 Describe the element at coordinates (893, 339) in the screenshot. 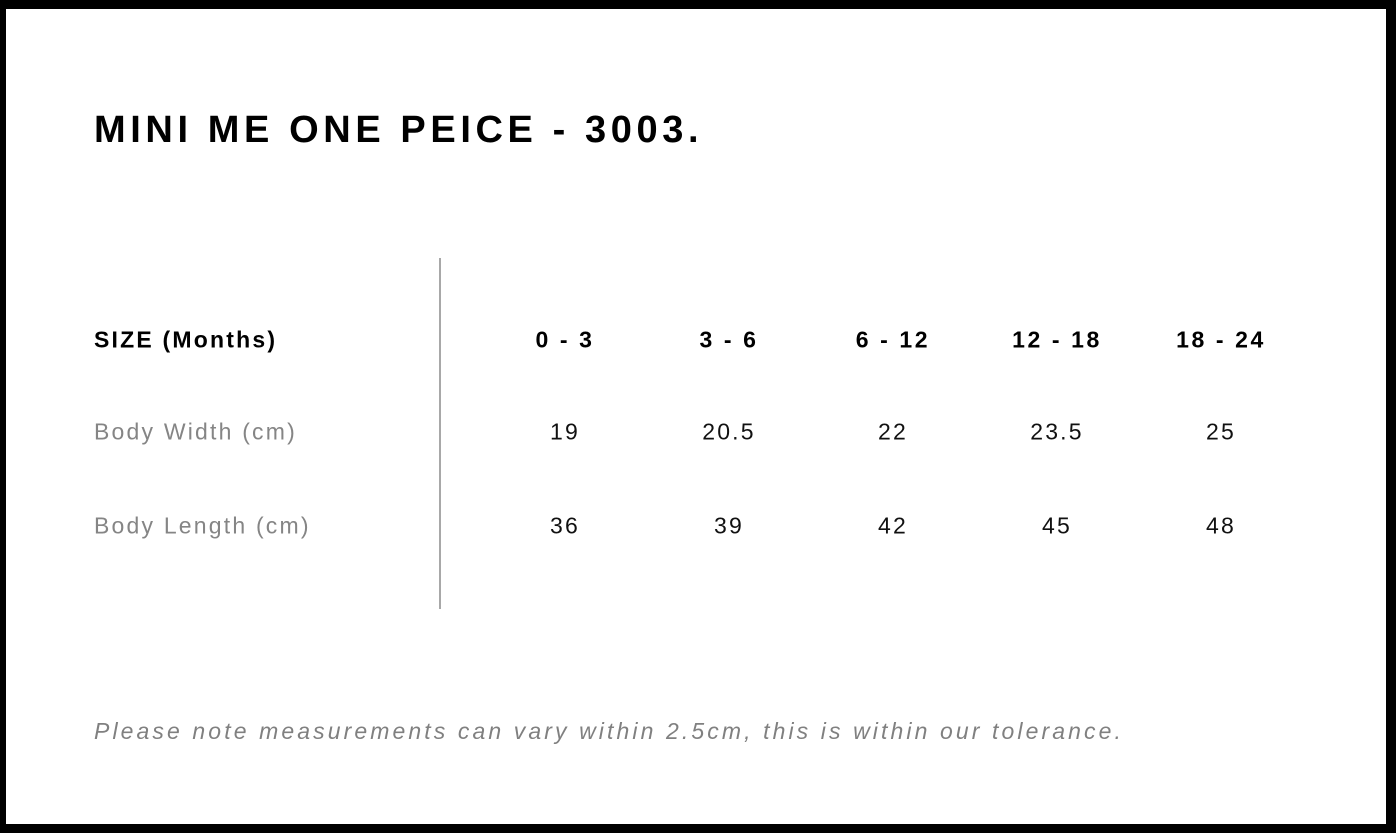

I see `size-header-cell: 6 - 12` at that location.